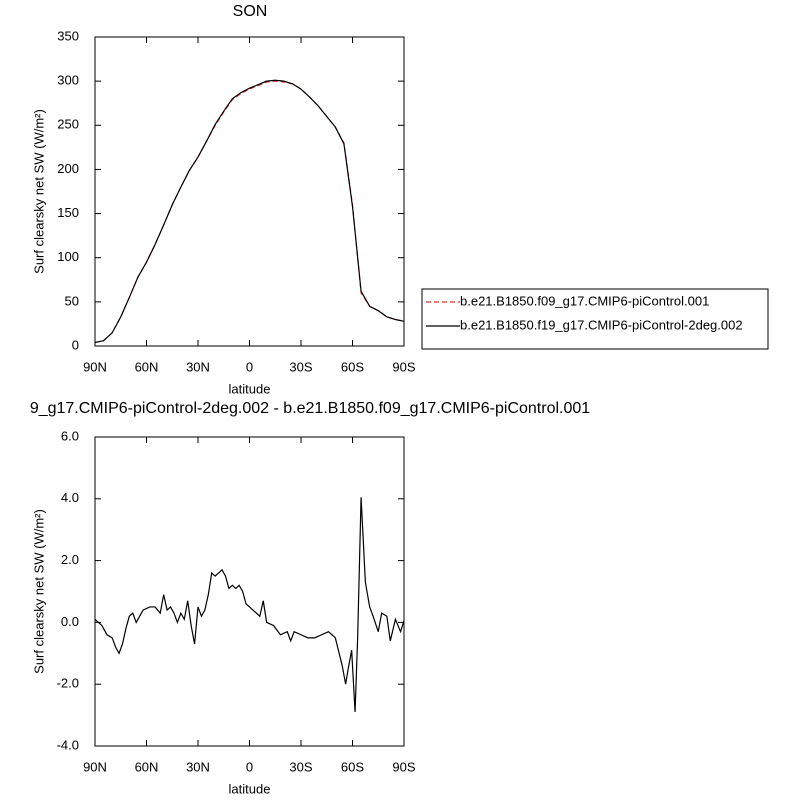 The image size is (800, 800). What do you see at coordinates (70, 435) in the screenshot?
I see `y-tick-label: 6.0` at bounding box center [70, 435].